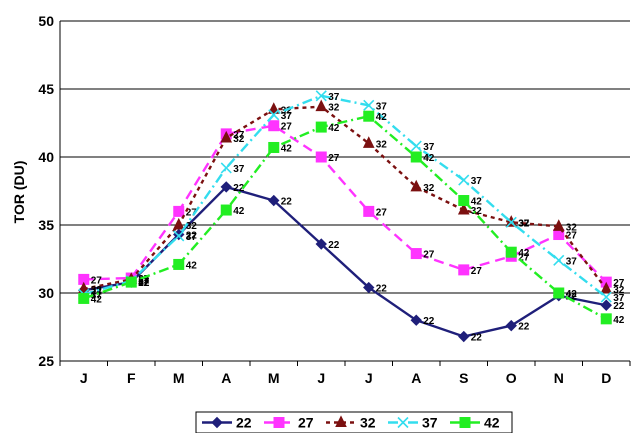  I want to click on y-tick-label: 35, so click(46, 225).